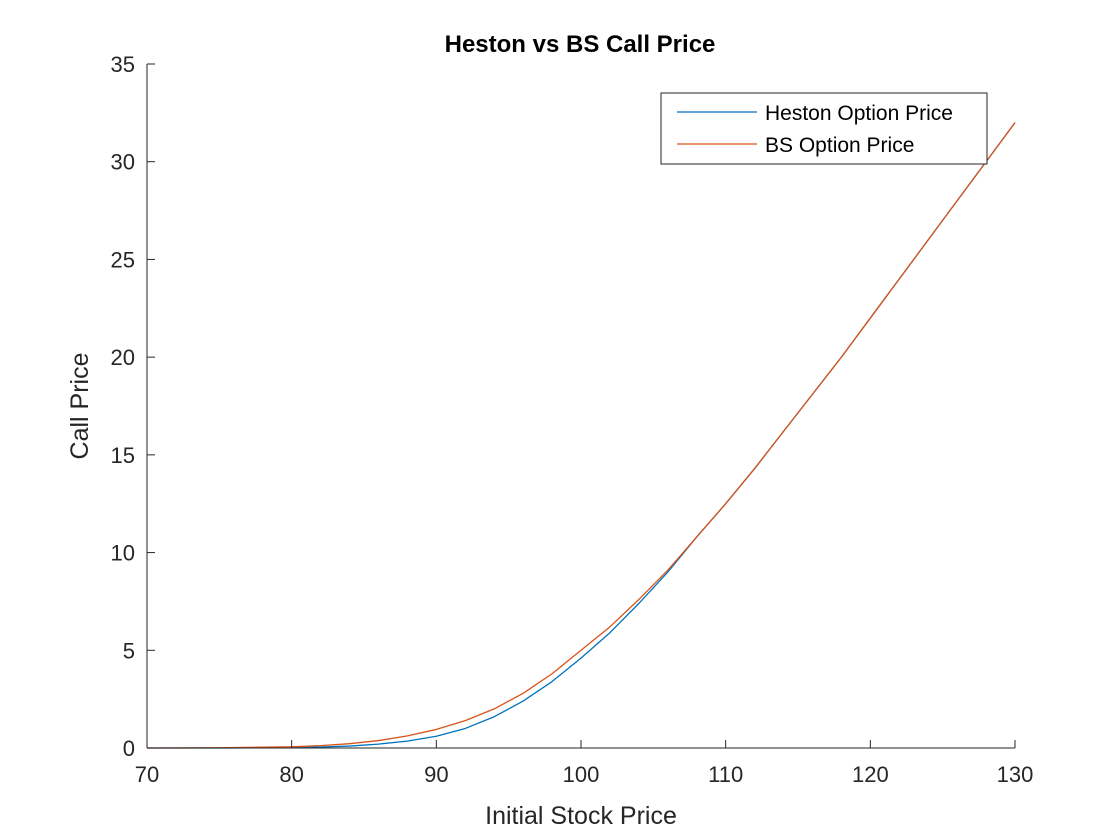 The image size is (1120, 840). Describe the element at coordinates (1015, 774) in the screenshot. I see `x-tick-label: 130` at that location.